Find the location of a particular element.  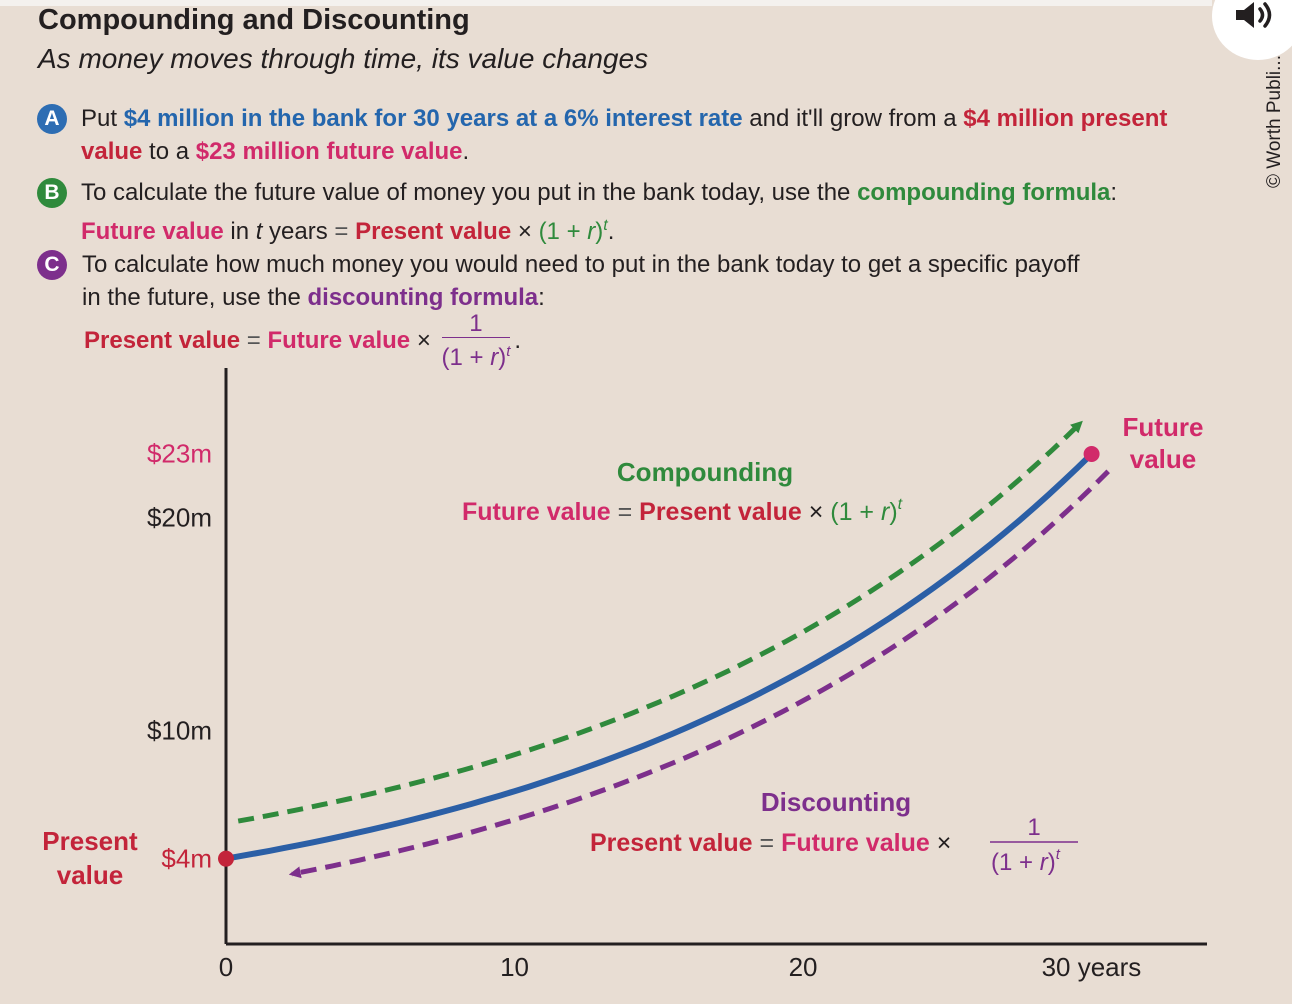

y-tick-labels: $4m $10m $20m $23m is located at coordinates (179, 655).